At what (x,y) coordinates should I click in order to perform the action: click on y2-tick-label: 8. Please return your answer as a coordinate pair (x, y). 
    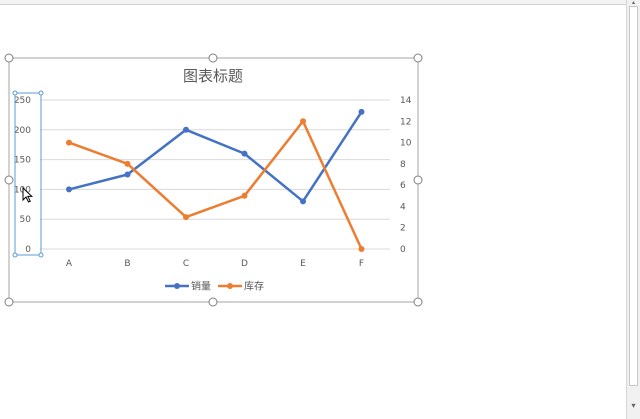
    Looking at the image, I should click on (403, 165).